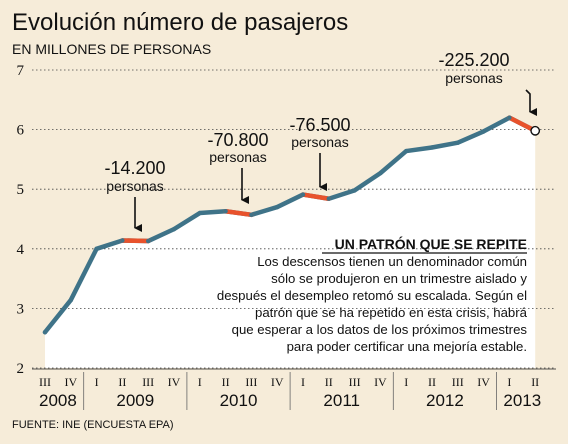 The height and width of the screenshot is (444, 568). What do you see at coordinates (431, 243) in the screenshot?
I see `panel-title: UN PATRÓN QUE SE REPITE` at bounding box center [431, 243].